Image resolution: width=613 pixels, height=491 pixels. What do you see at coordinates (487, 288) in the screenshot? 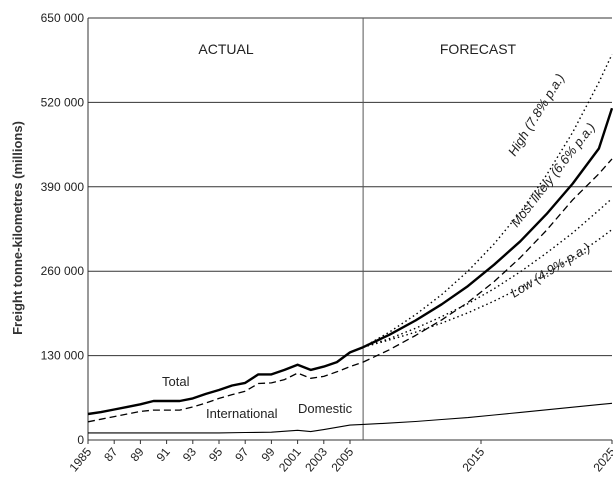
I see `series-low-4-9-p-a-dotted-lower` at bounding box center [487, 288].